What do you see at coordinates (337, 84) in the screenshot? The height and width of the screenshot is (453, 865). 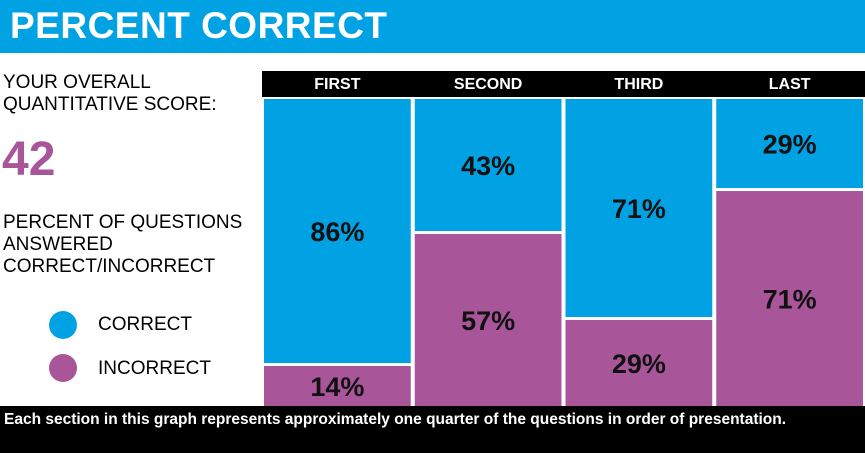 I see `category-label: FIRST` at bounding box center [337, 84].